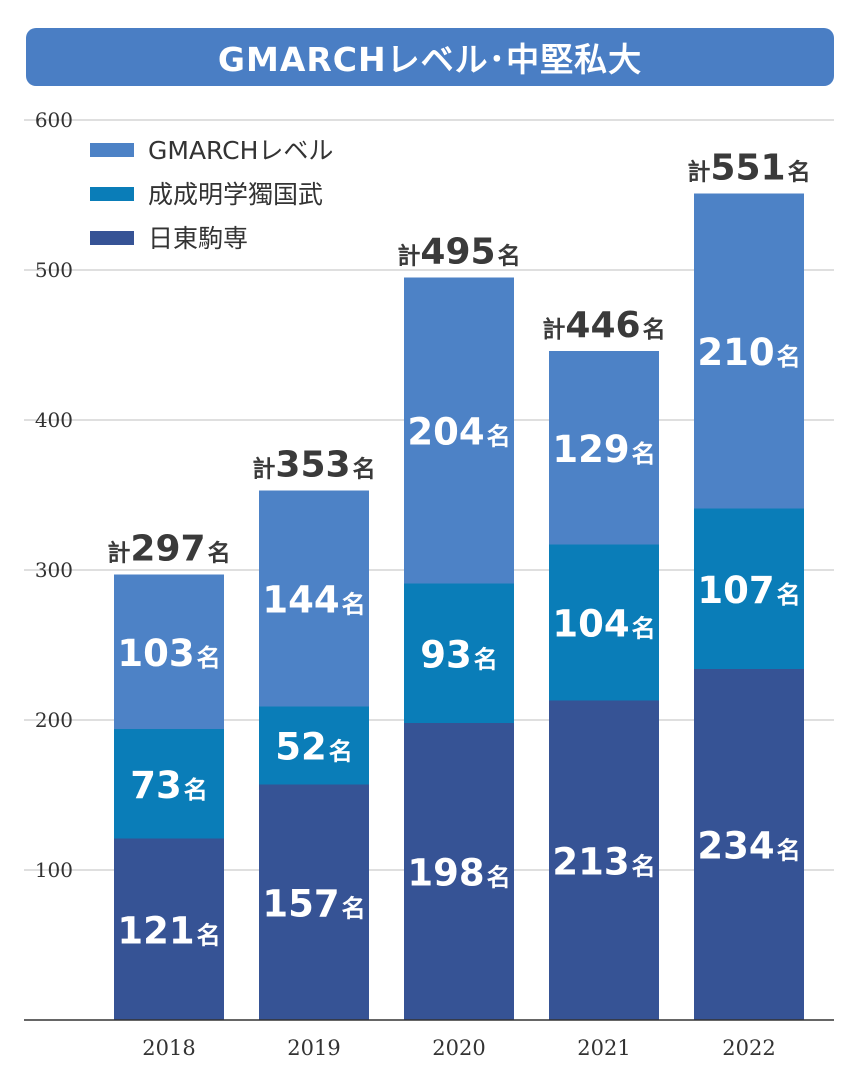 Image resolution: width=860 pixels, height=1080 pixels. I want to click on data-label-2019-series-0: 157名, so click(313, 903).